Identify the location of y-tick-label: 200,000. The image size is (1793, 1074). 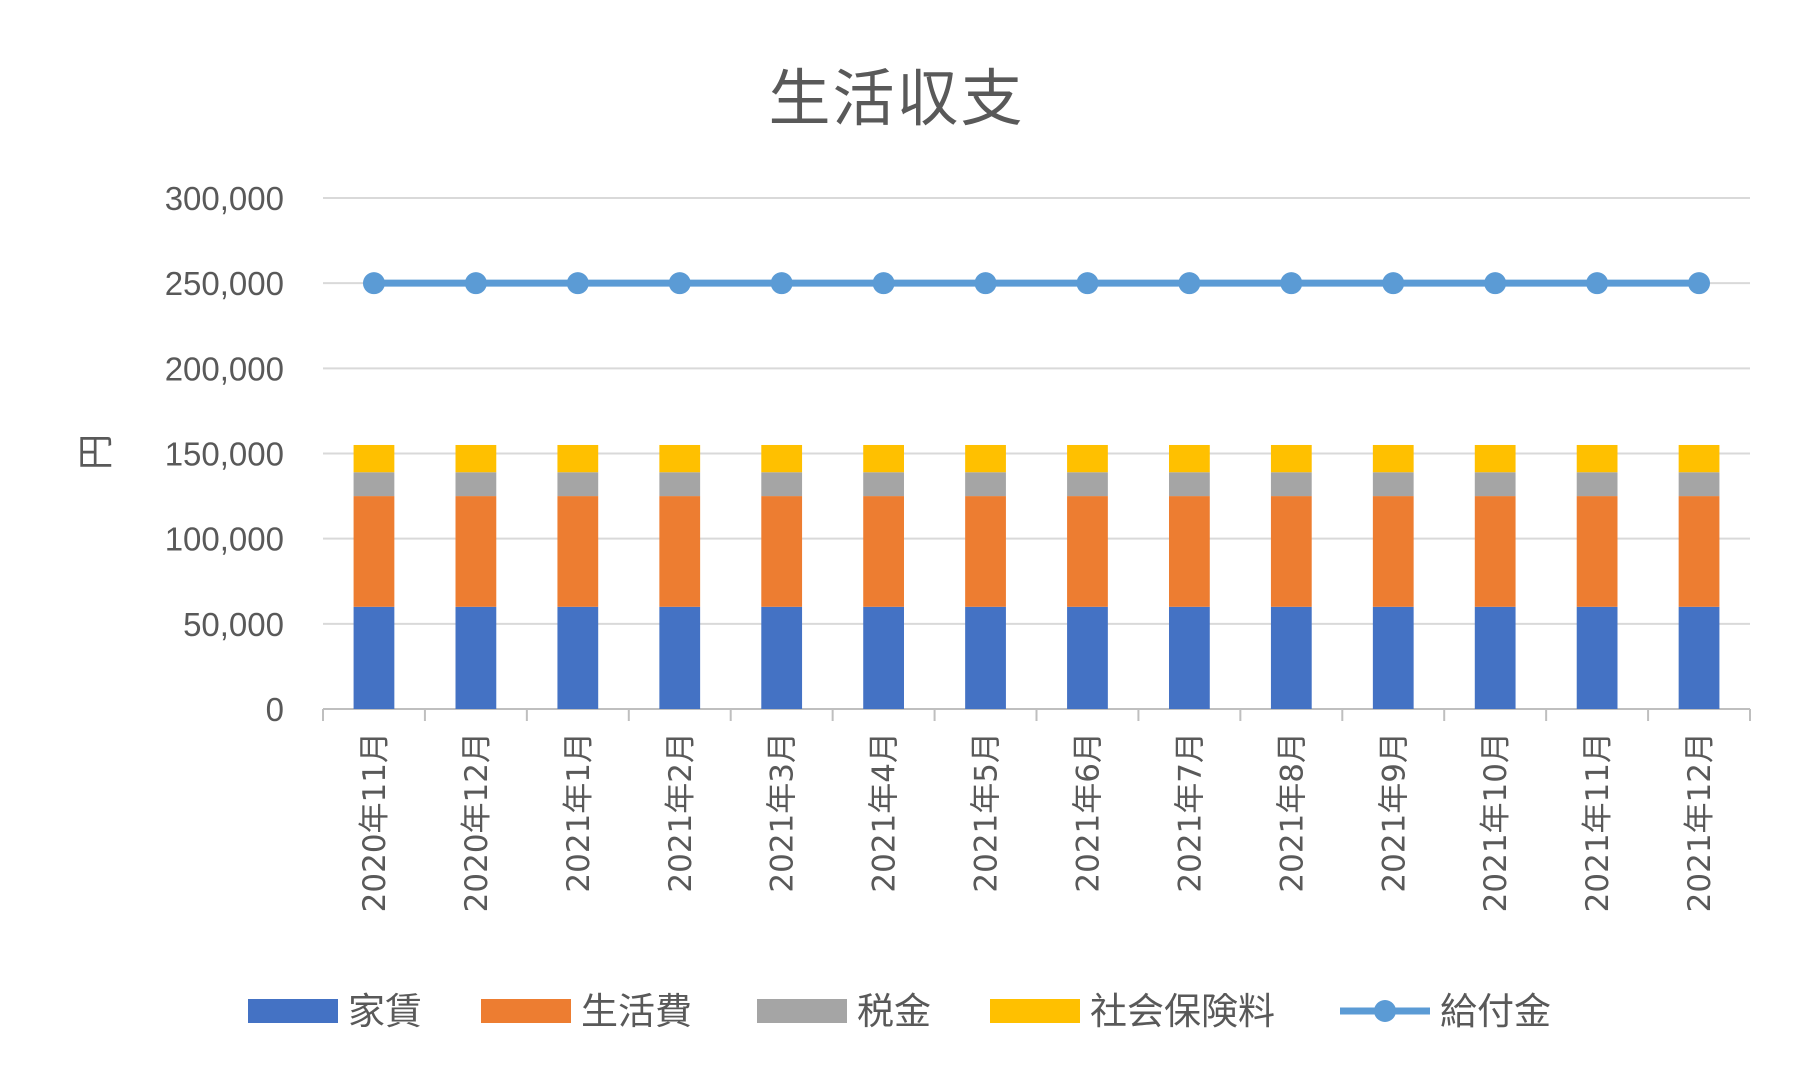
(224, 368).